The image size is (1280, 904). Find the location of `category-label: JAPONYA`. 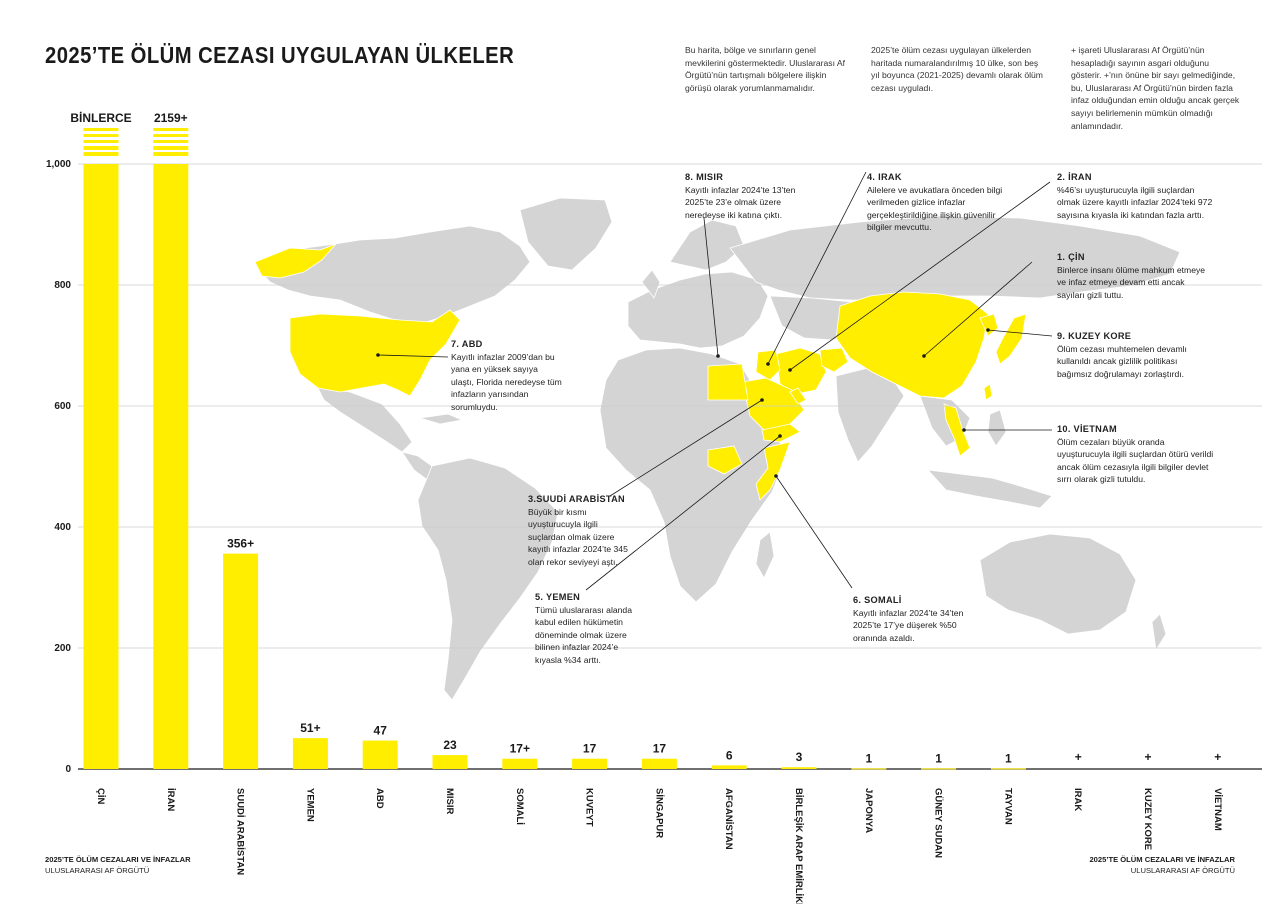

category-label: JAPONYA is located at coordinates (868, 810).